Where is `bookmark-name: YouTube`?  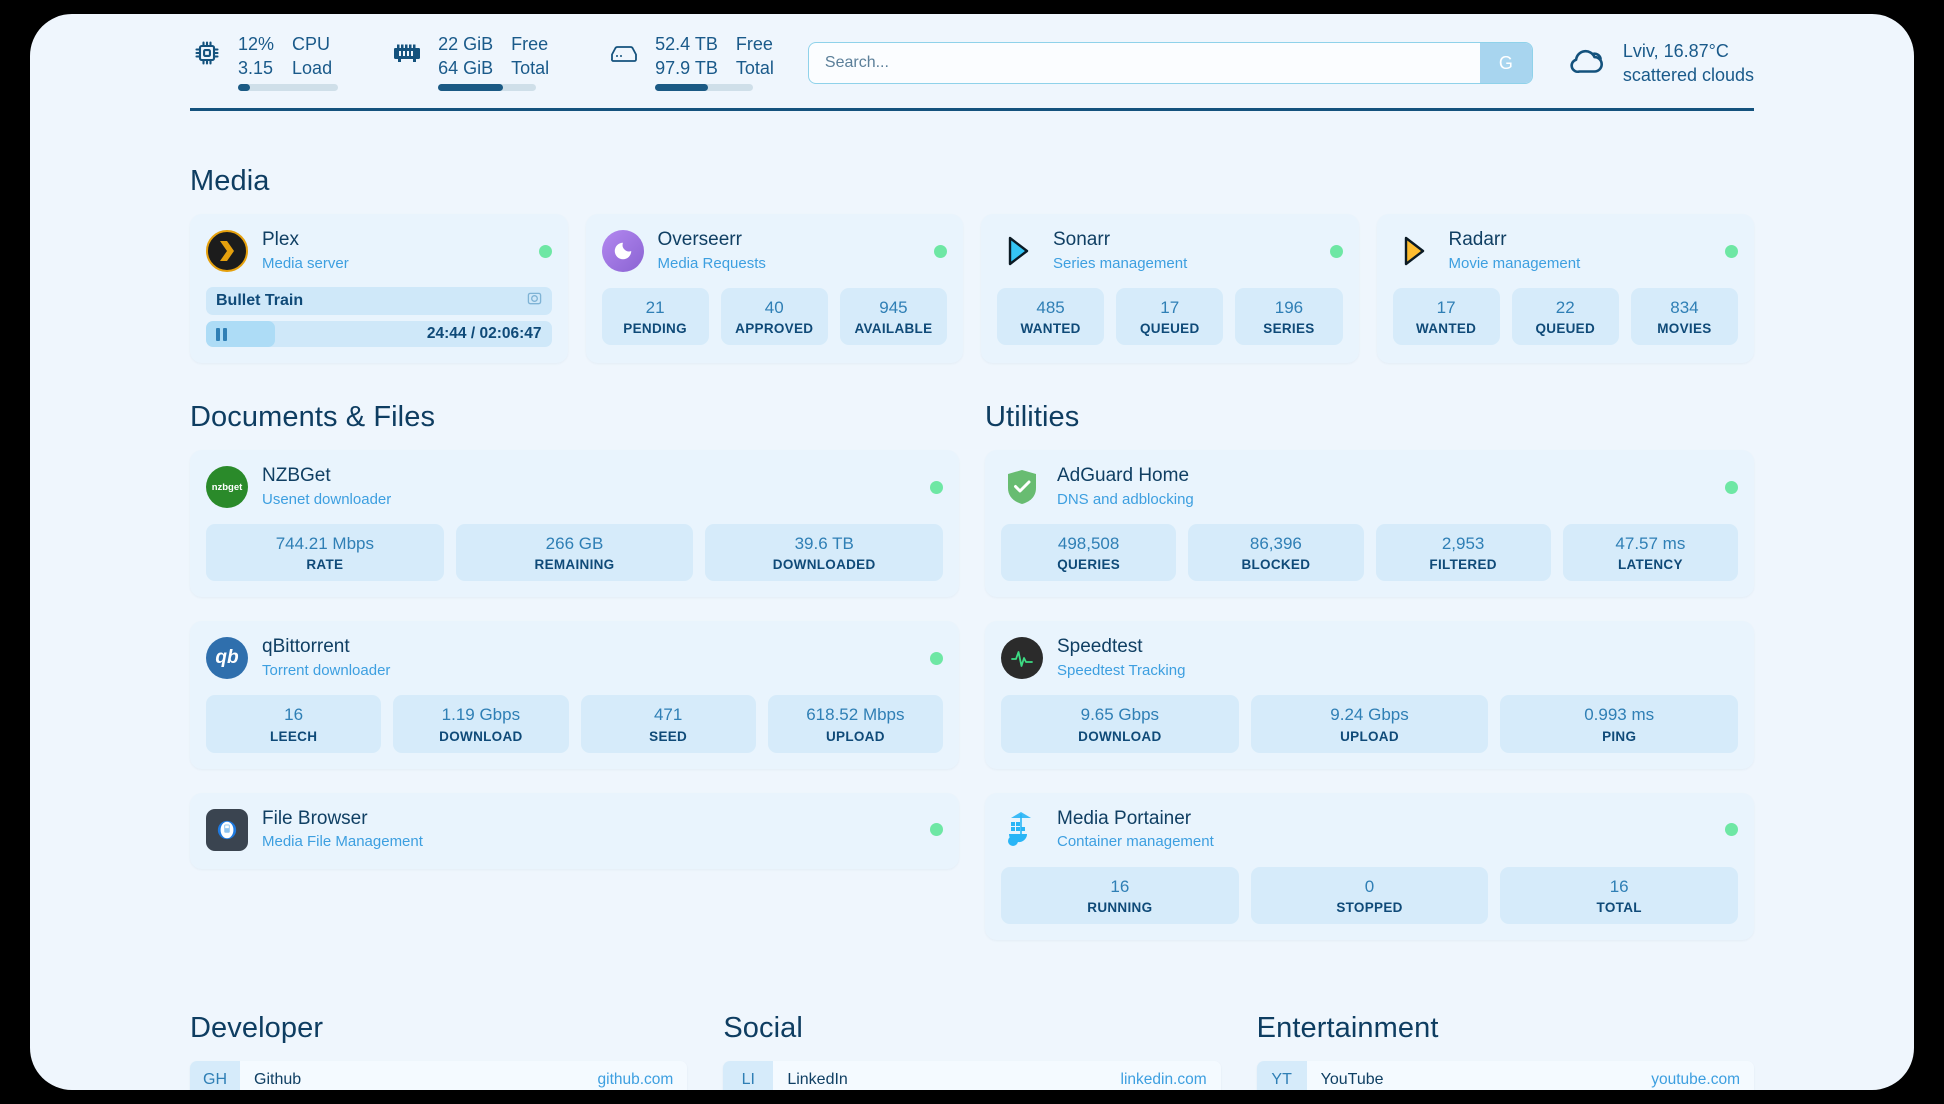
bookmark-name: YouTube is located at coordinates (1352, 1079).